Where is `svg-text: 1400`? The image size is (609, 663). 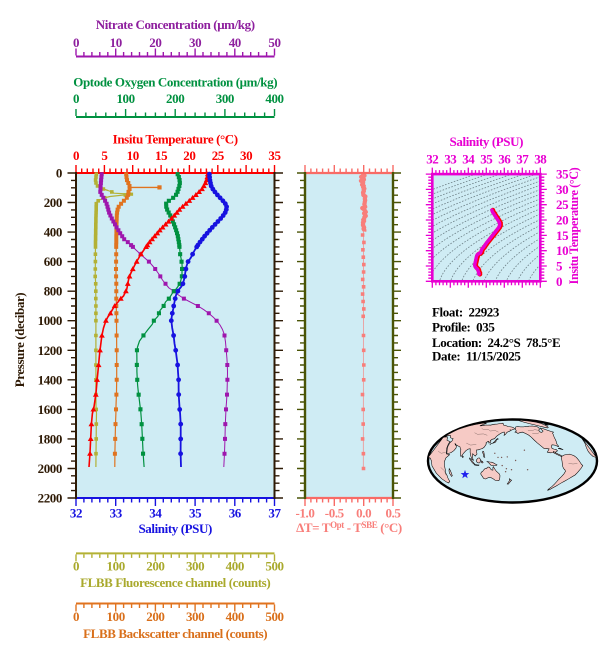 svg-text: 1400 is located at coordinates (50, 379).